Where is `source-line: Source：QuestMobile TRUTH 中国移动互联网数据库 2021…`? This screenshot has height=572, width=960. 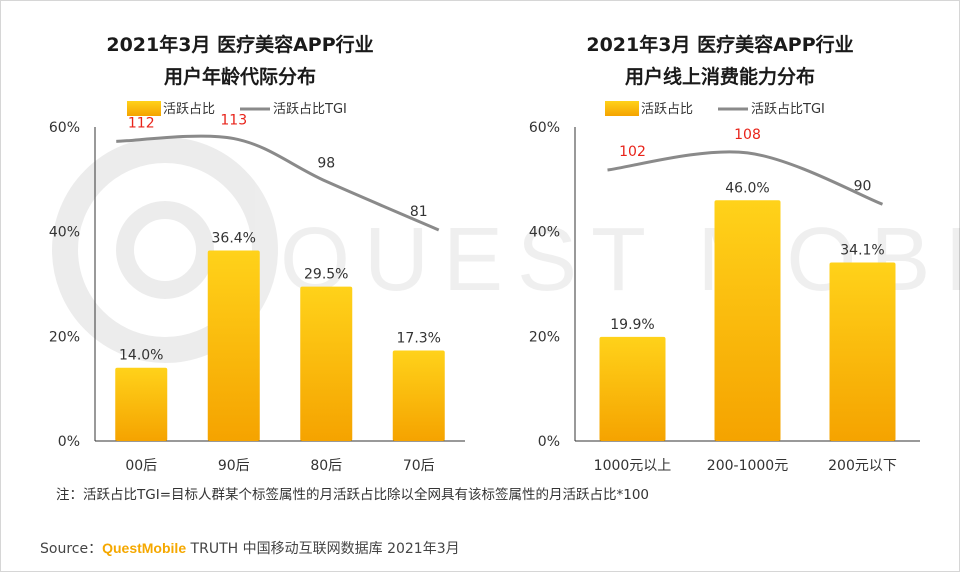 source-line: Source：QuestMobile TRUTH 中国移动互联网数据库 2021… is located at coordinates (250, 548).